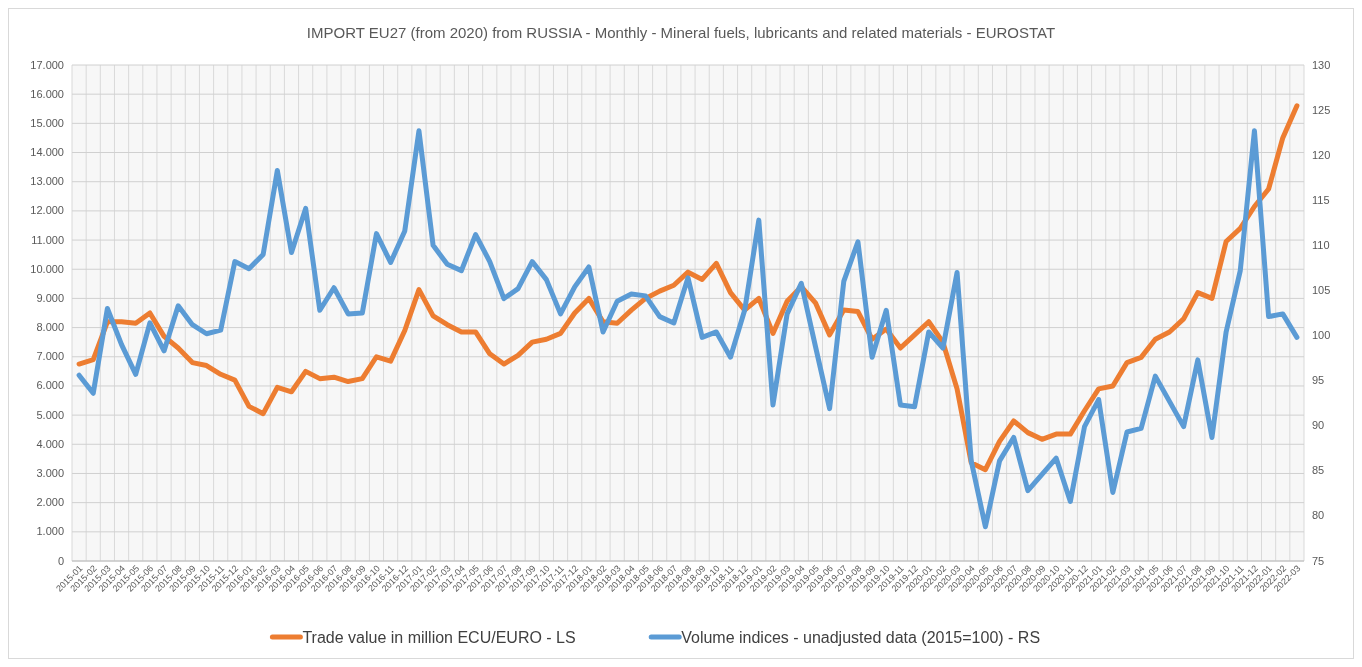  Describe the element at coordinates (47, 239) in the screenshot. I see `y-tick-label: 11.000` at that location.